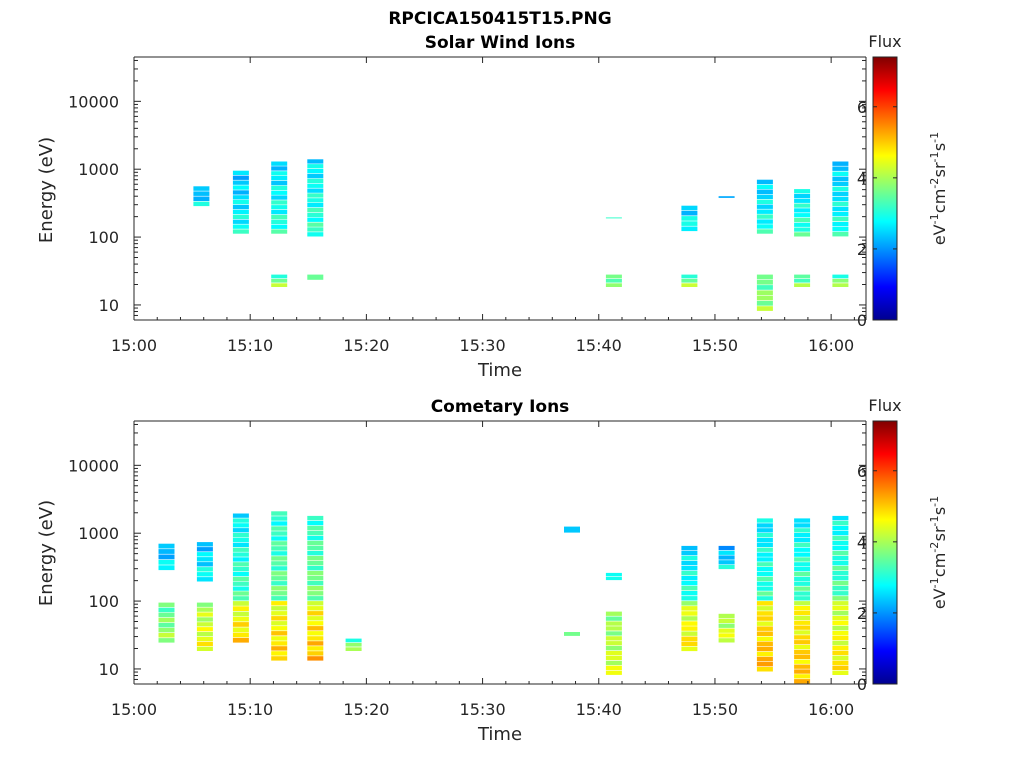  I want to click on y-tick-label: 10, so click(109, 305).